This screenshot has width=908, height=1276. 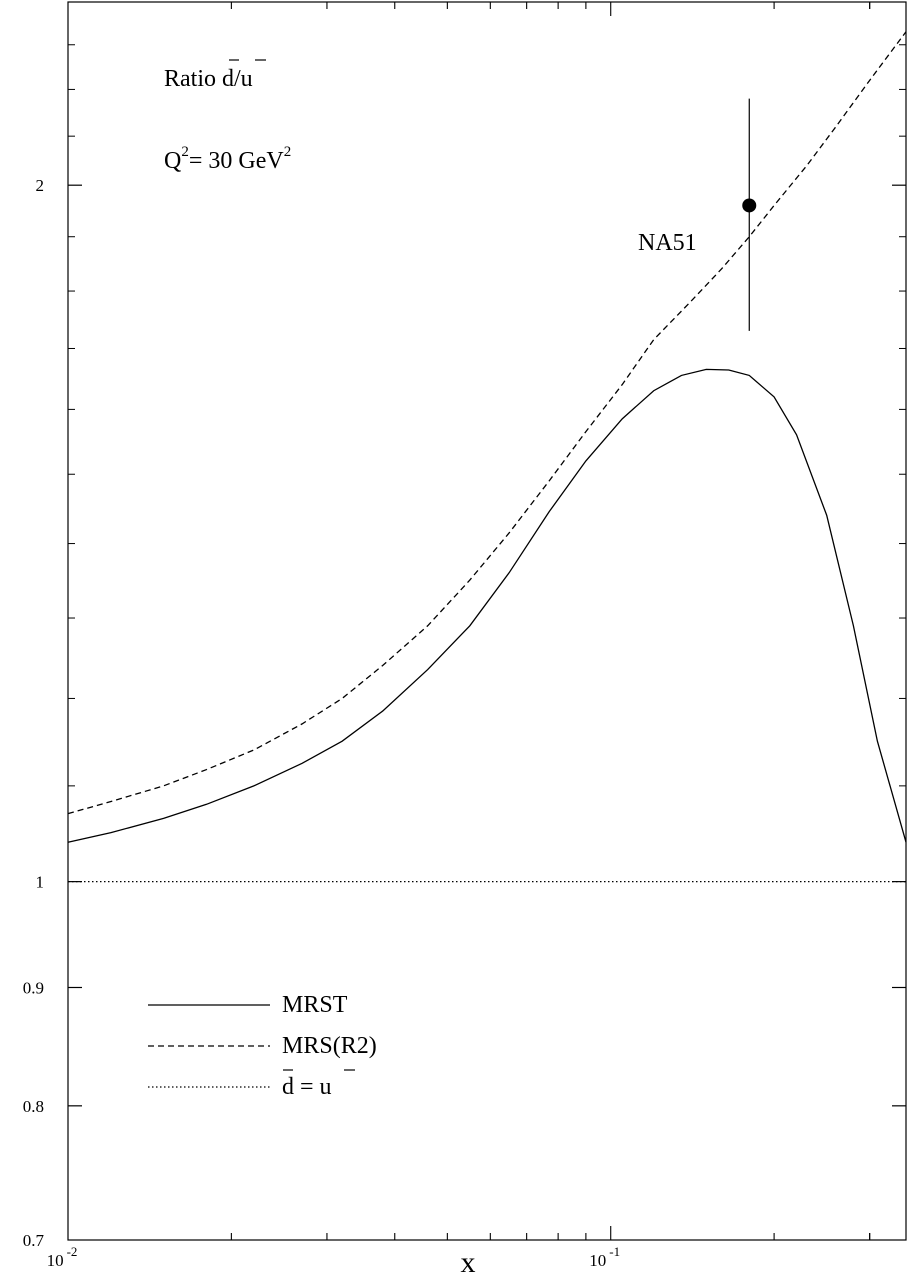 I want to click on x-tick-label: 10 -2, so click(x=62, y=1257).